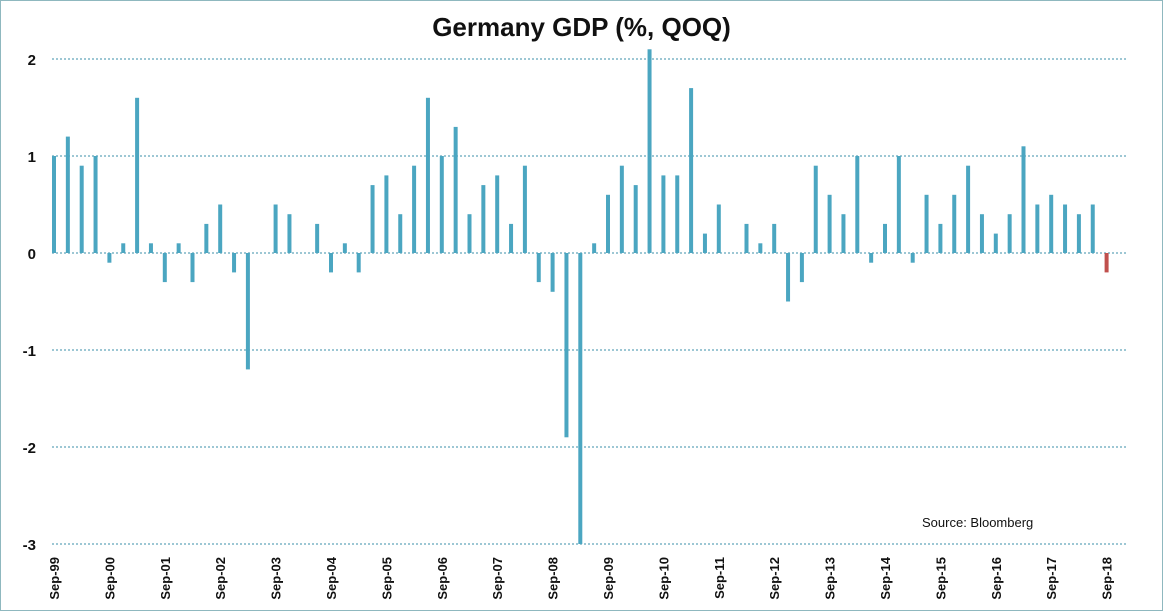 This screenshot has height=611, width=1163. I want to click on x-tick-label: Sep-01, so click(165, 578).